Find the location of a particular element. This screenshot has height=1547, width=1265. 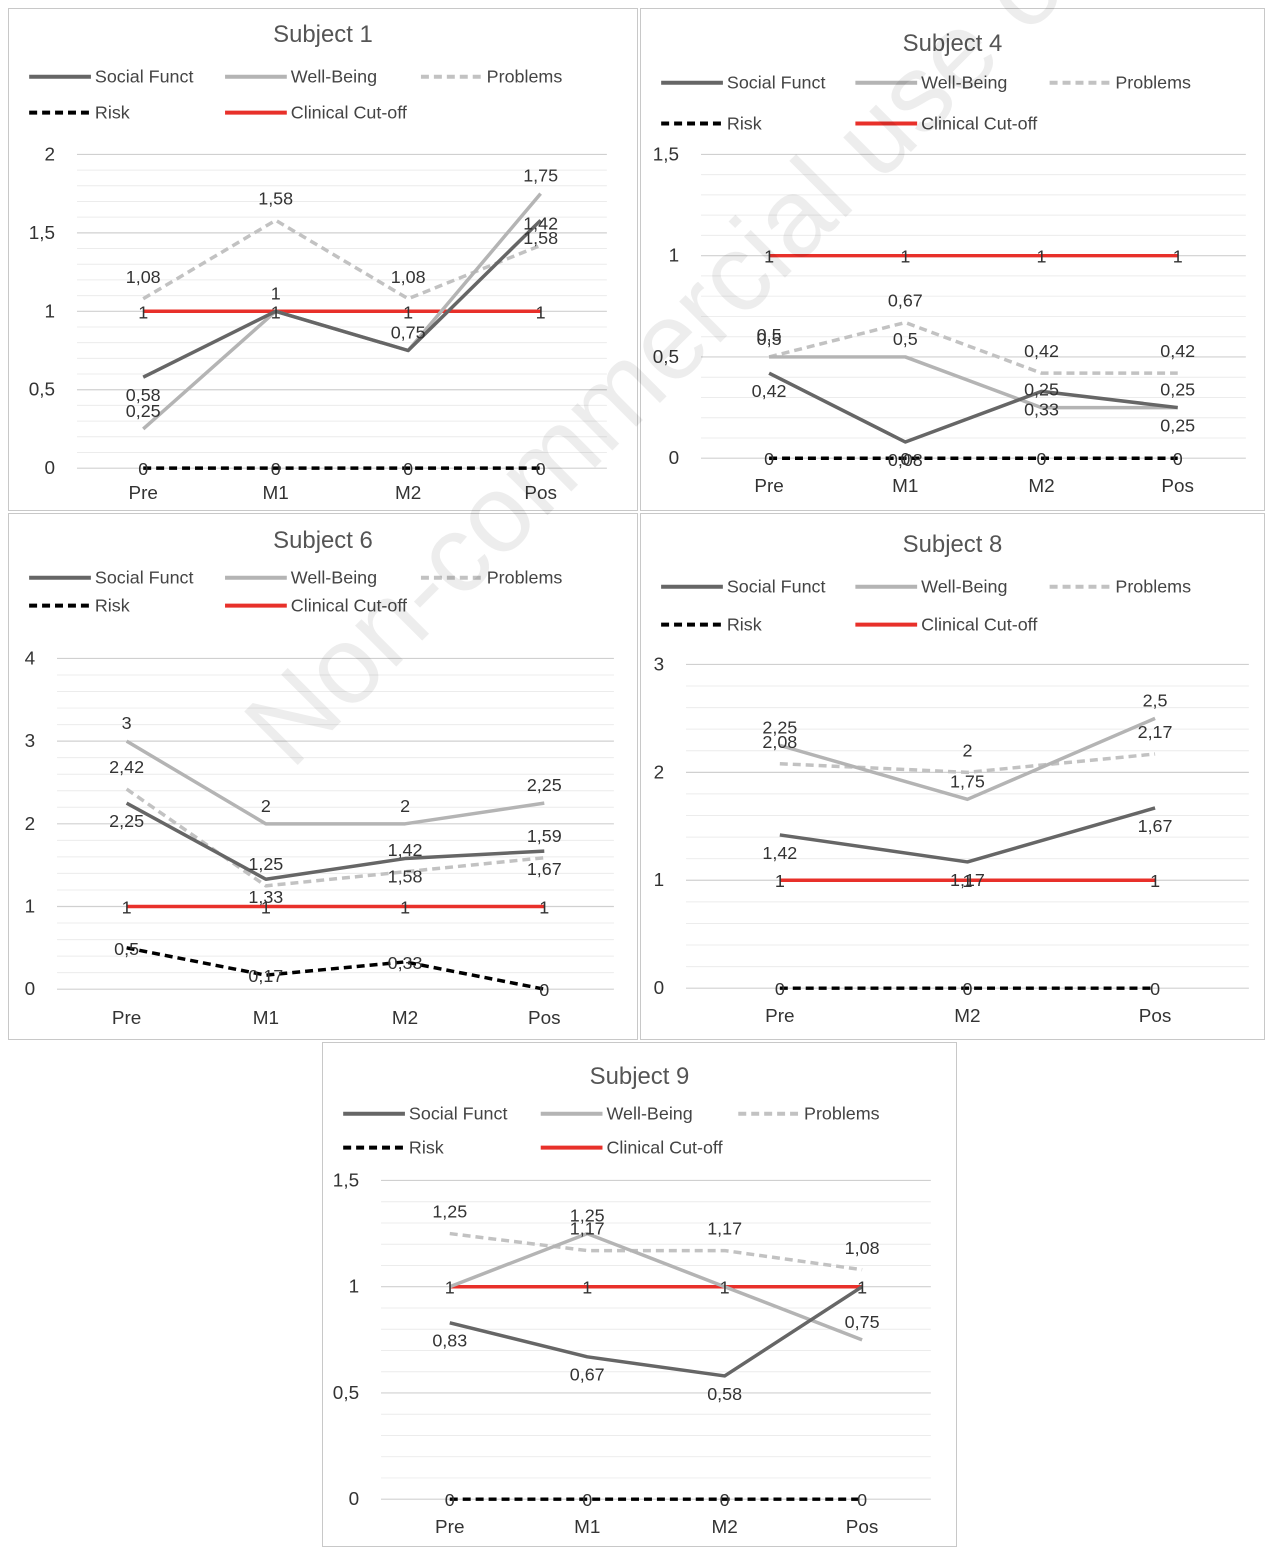

data-label-well-being: 0,5 is located at coordinates (769, 339).